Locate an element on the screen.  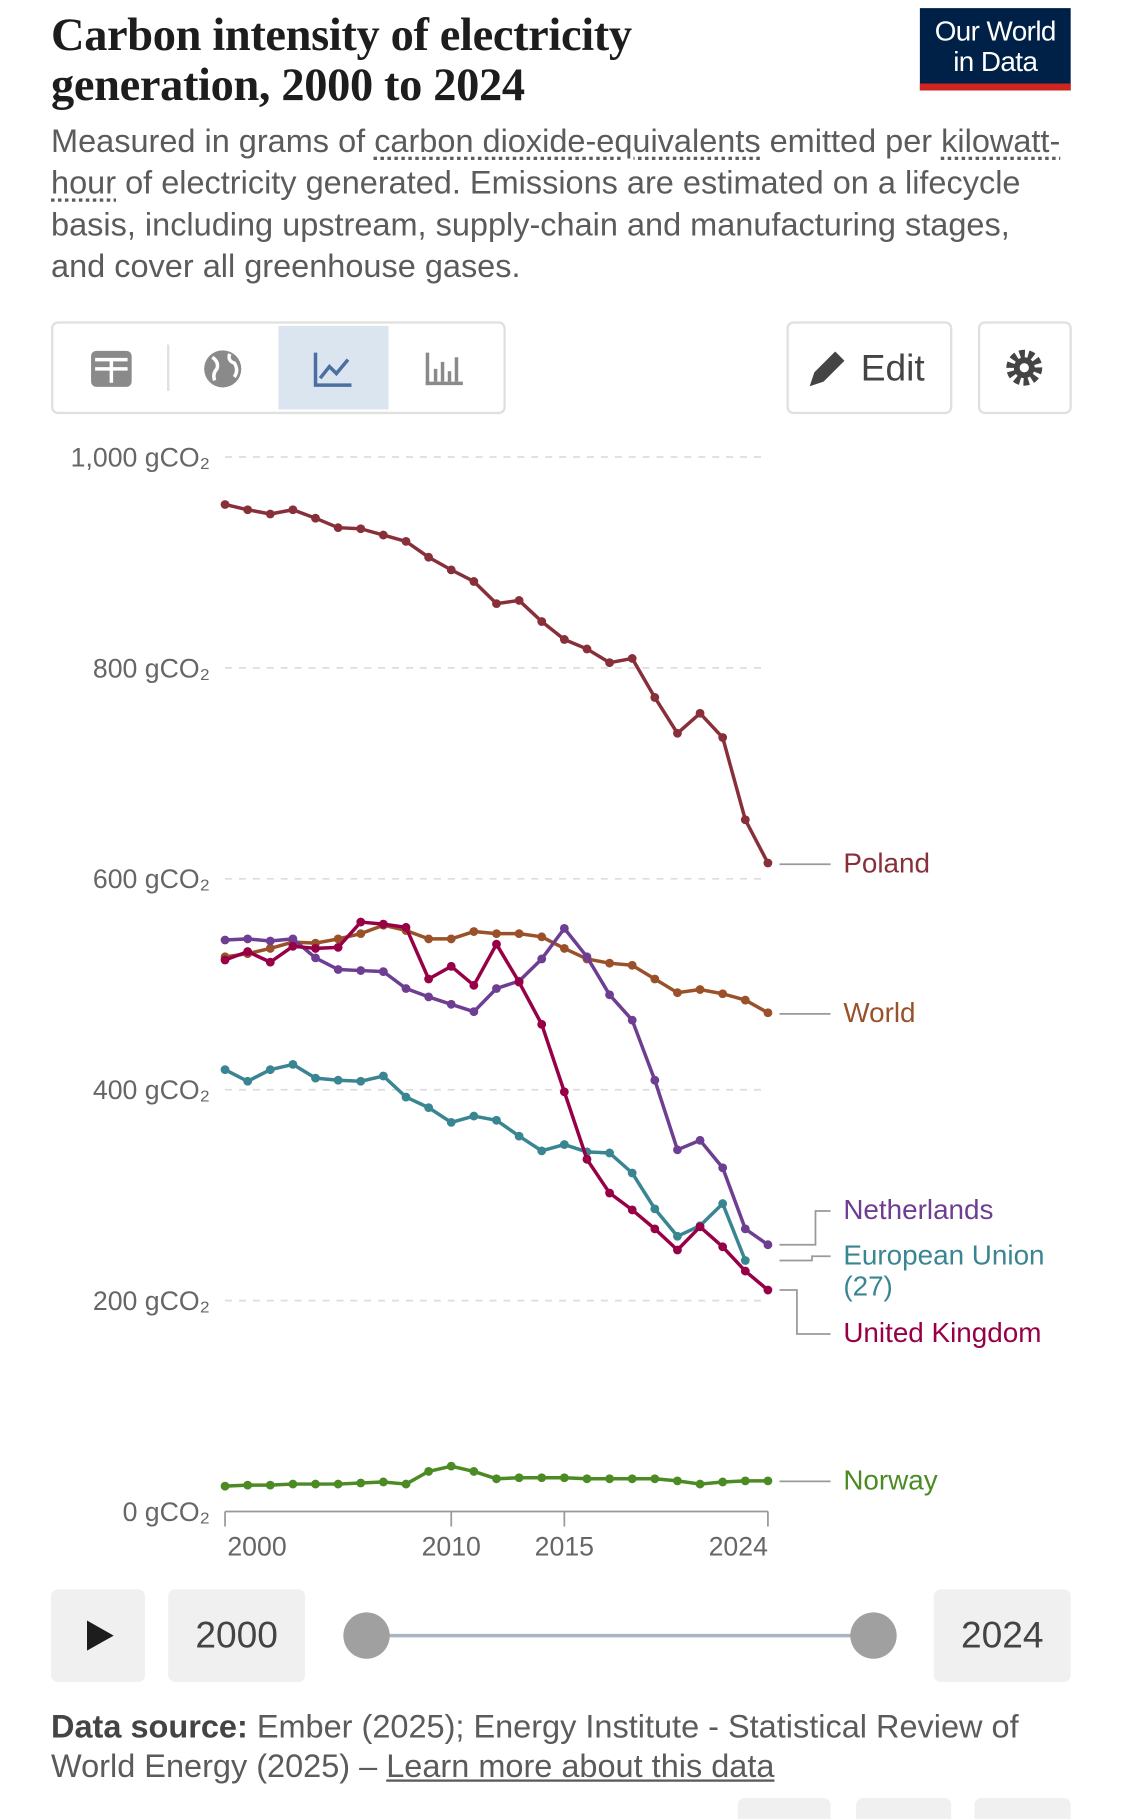
y-tick-label: 600 gCO₂ is located at coordinates (151, 879).